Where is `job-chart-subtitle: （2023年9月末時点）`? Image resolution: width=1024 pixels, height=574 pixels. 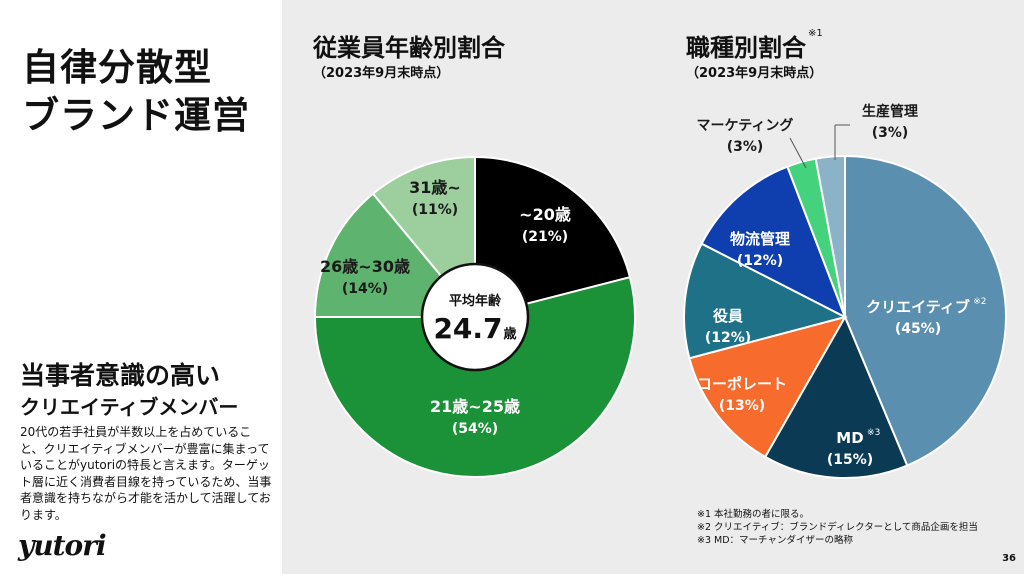
job-chart-subtitle: （2023年9月末時点） is located at coordinates (754, 73).